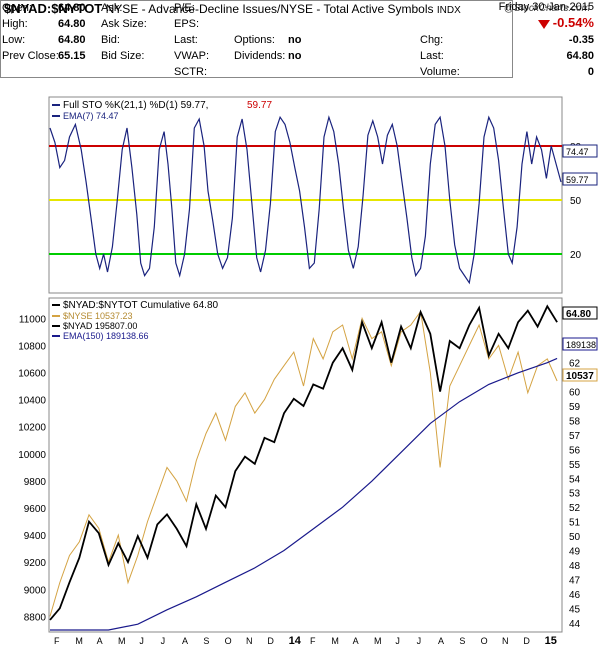  I want to click on low-label: Low:, so click(14, 40).